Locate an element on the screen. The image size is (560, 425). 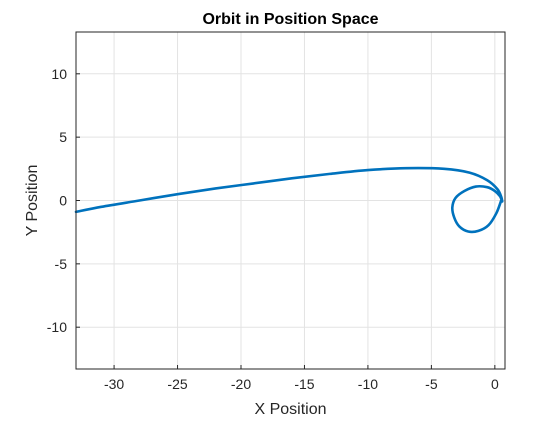
x-axis-label: X Position is located at coordinates (290, 409).